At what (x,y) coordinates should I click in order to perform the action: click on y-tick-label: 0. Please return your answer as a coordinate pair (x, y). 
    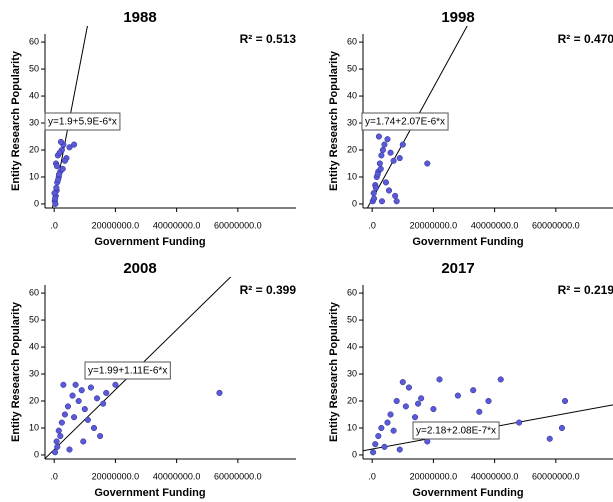
    Looking at the image, I should click on (354, 454).